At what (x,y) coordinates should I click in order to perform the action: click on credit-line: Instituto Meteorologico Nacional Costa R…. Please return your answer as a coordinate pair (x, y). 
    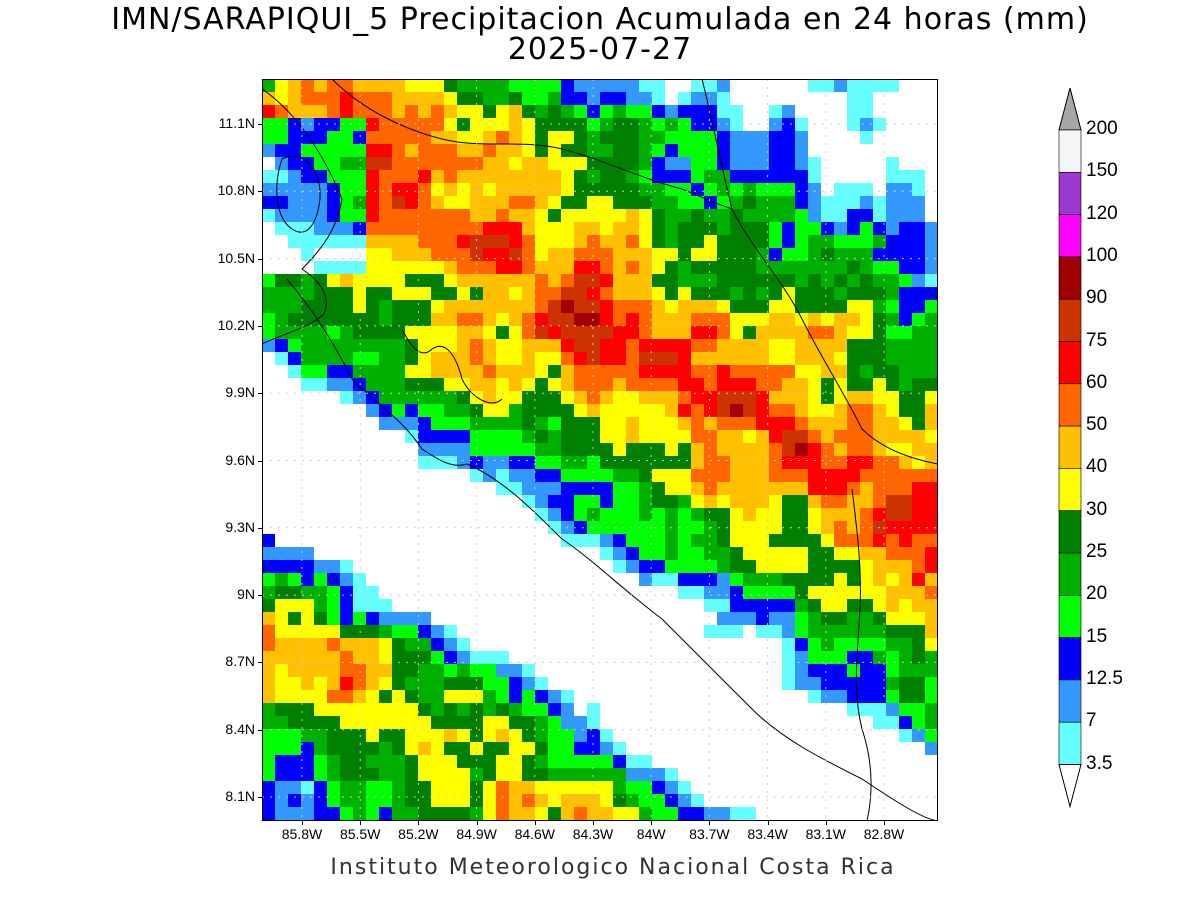
    Looking at the image, I should click on (613, 867).